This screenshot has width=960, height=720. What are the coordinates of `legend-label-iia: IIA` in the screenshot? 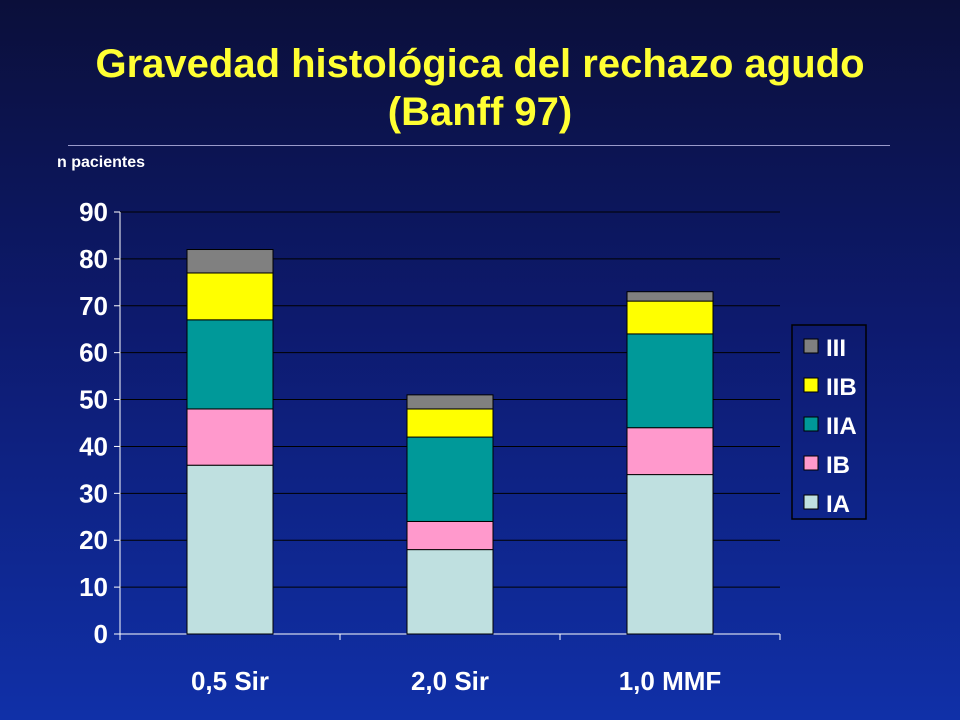 It's located at (841, 426).